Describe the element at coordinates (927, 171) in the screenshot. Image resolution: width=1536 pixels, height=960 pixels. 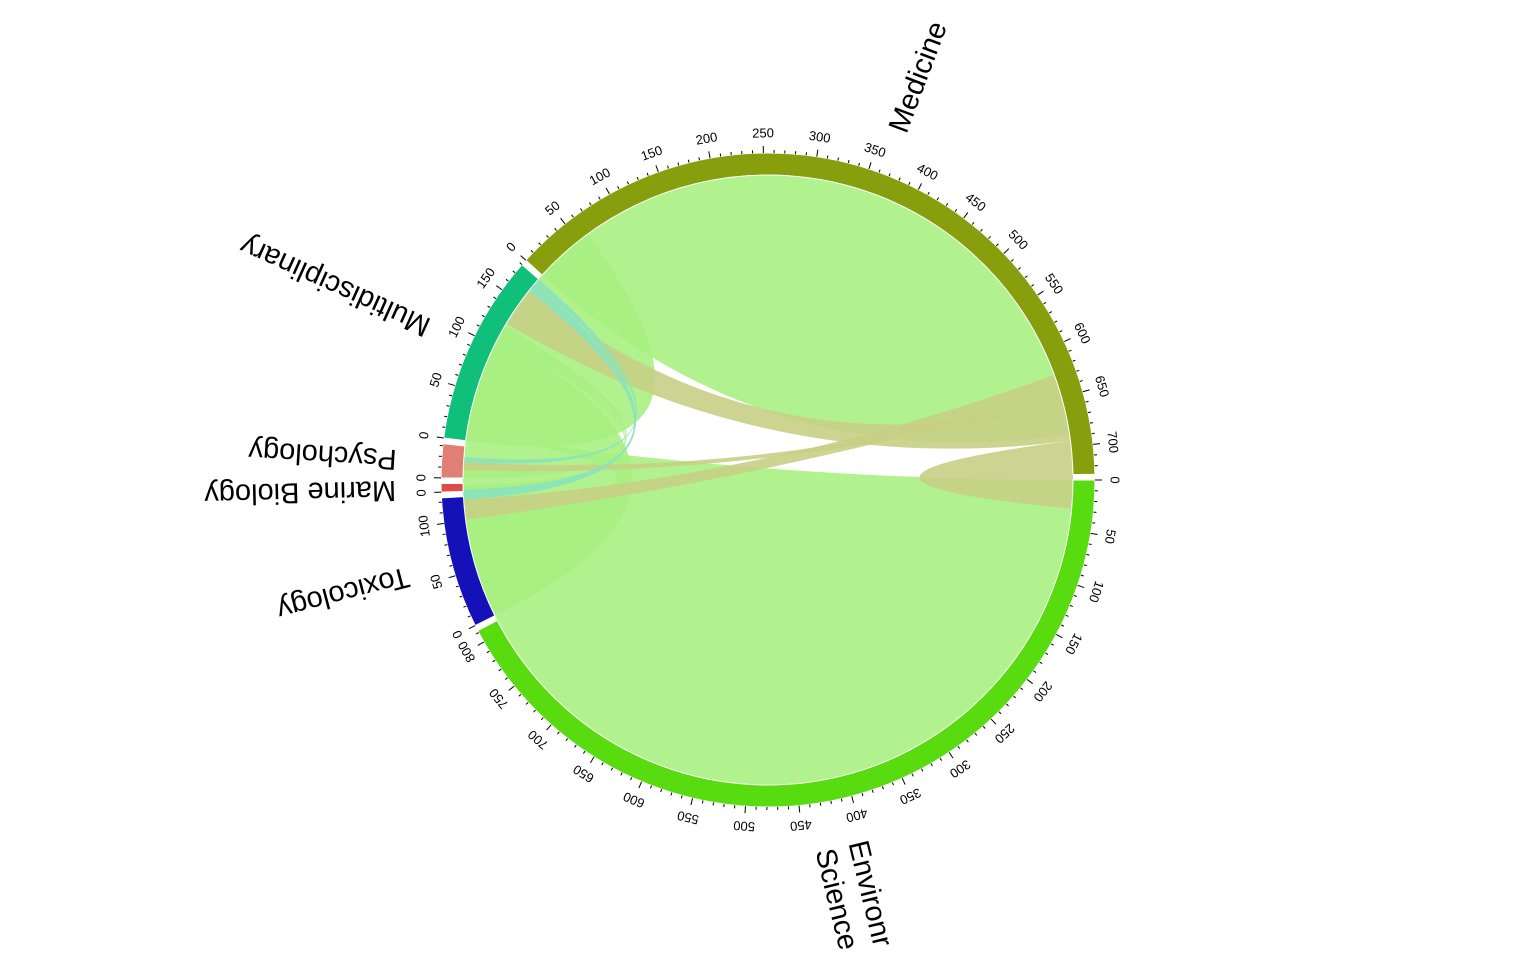
I see `tick-label: 400` at that location.